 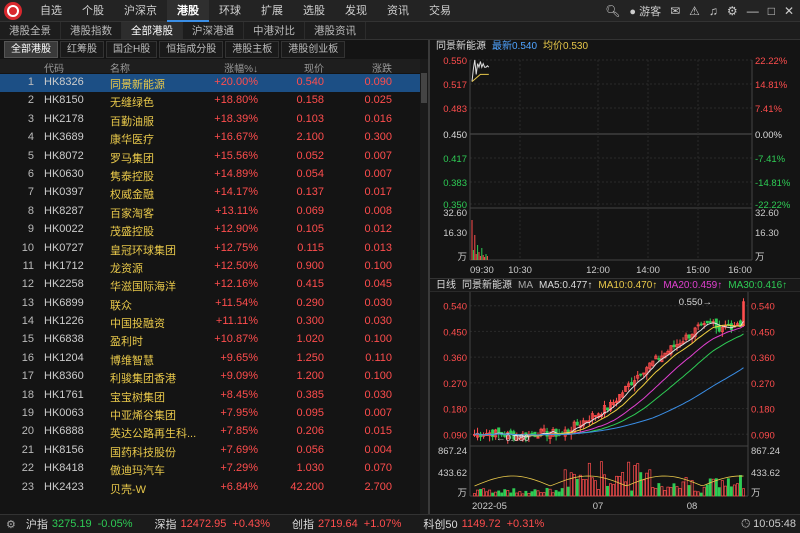 What do you see at coordinates (64, 339) in the screenshot?
I see `cell-code: HK6838` at bounding box center [64, 339].